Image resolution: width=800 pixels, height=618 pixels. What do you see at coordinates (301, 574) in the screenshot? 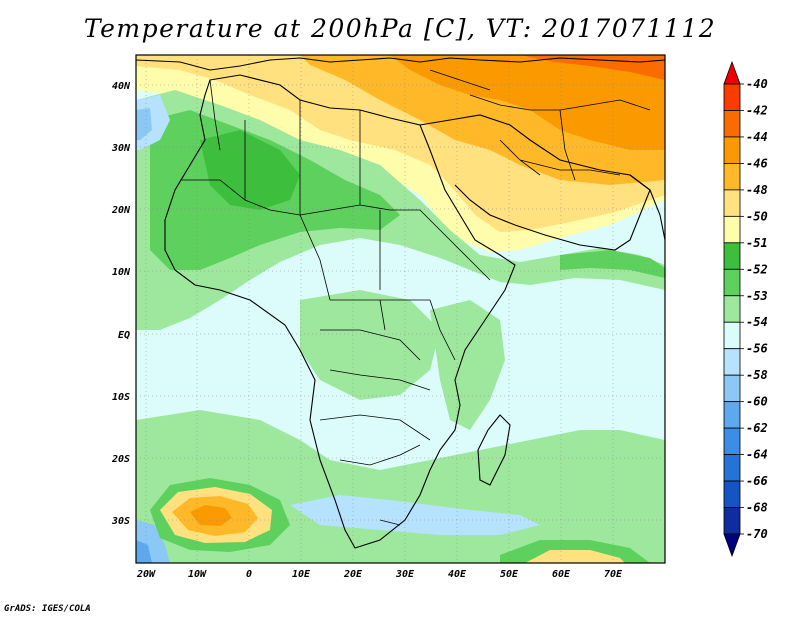
I see `x-tick-label: 10E` at bounding box center [301, 574].